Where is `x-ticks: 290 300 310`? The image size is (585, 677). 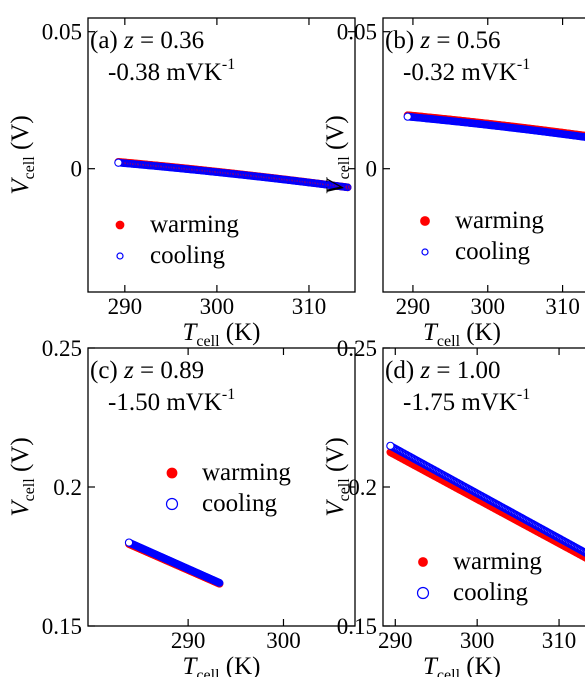
x-ticks: 290 300 310 is located at coordinates (488, 168).